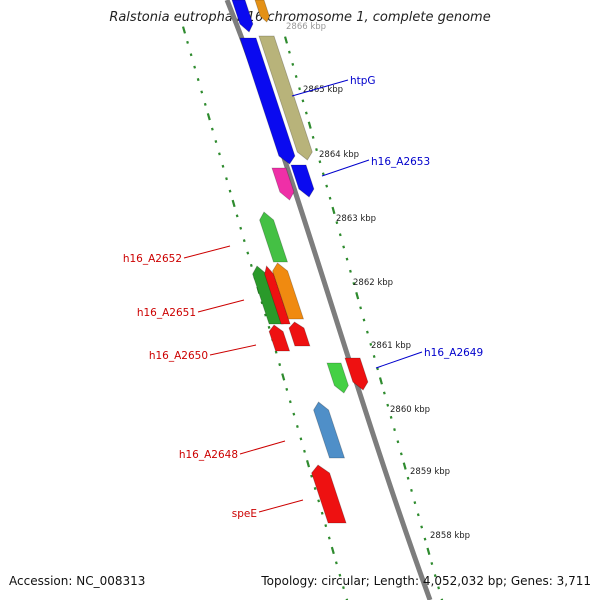  What do you see at coordinates (430, 472) in the screenshot?
I see `scale-tick-label: 2859 kbp` at bounding box center [430, 472].